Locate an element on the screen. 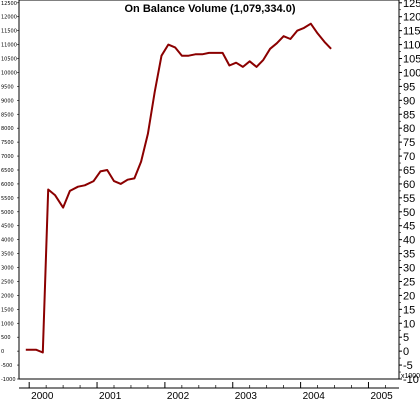 This screenshot has width=420, height=400. left-tick-label: -1000 is located at coordinates (8, 380).